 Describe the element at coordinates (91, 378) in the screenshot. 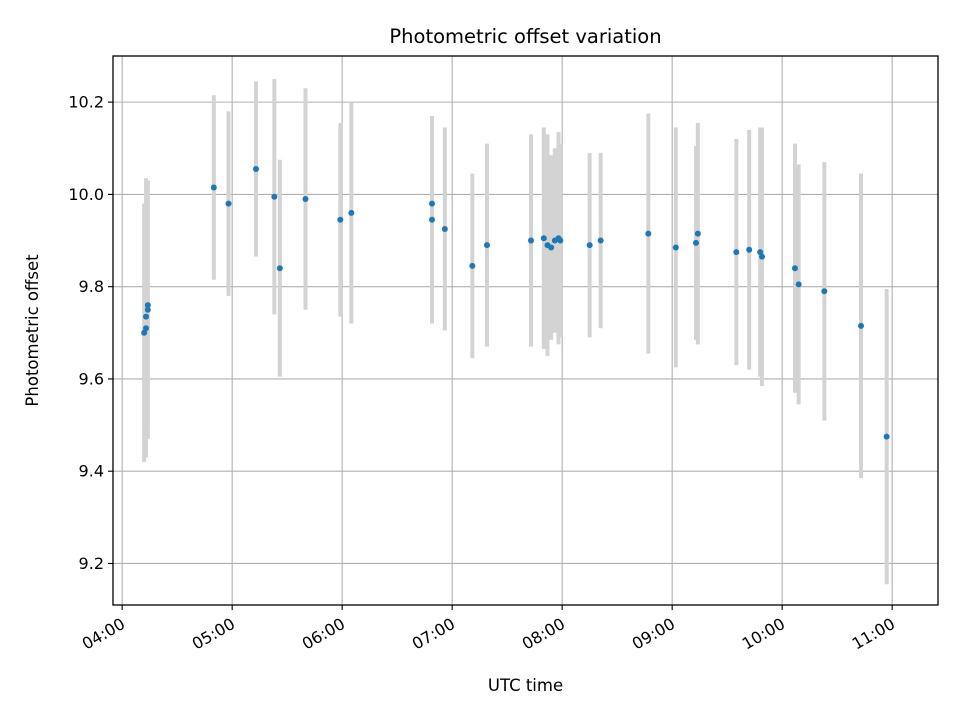

I see `y-tick-label: 9.6` at that location.